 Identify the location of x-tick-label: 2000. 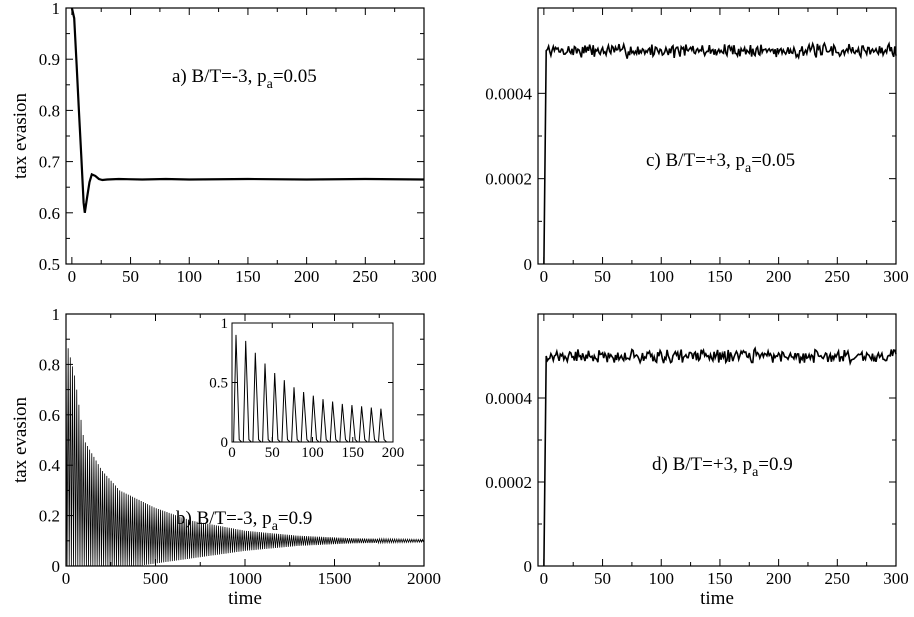
(424, 578).